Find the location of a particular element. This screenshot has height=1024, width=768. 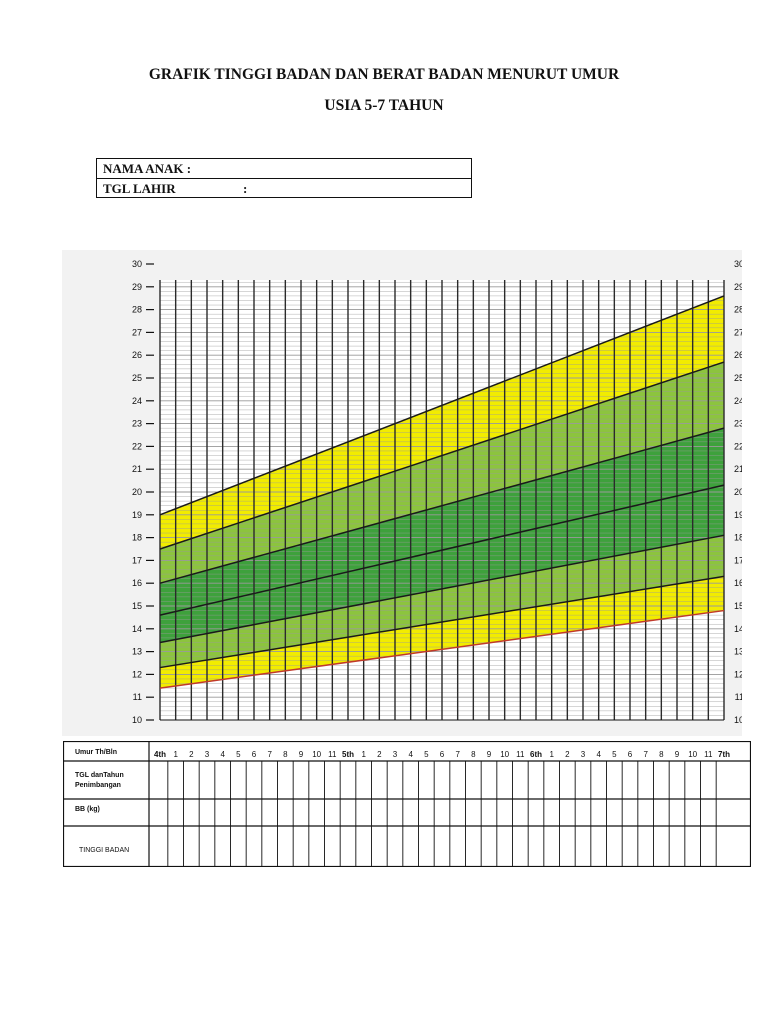

child-name-row: NAMA ANAK : is located at coordinates (284, 168).